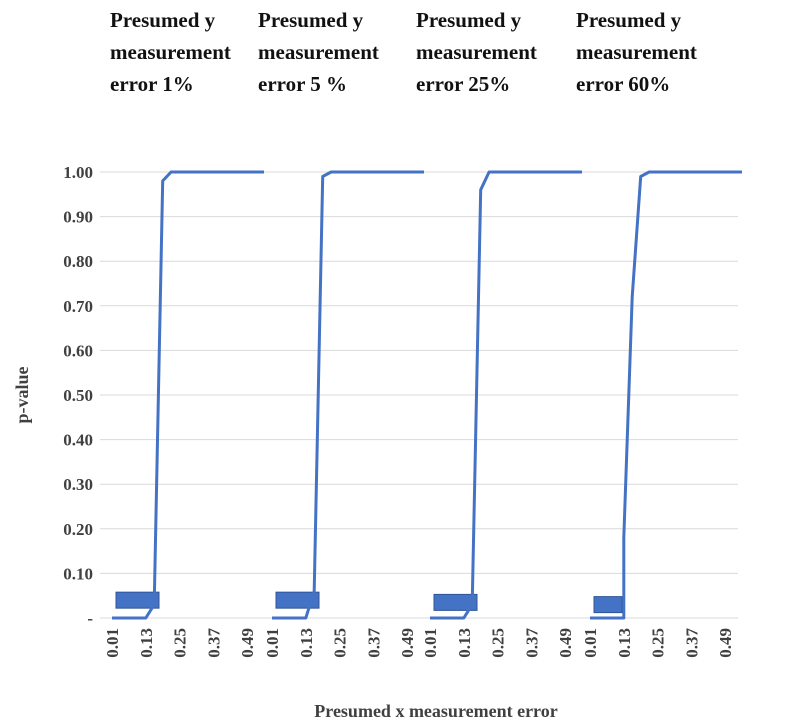 The image size is (811, 726). Describe the element at coordinates (152, 84) in the screenshot. I see `panel-title-line: error 1%` at that location.